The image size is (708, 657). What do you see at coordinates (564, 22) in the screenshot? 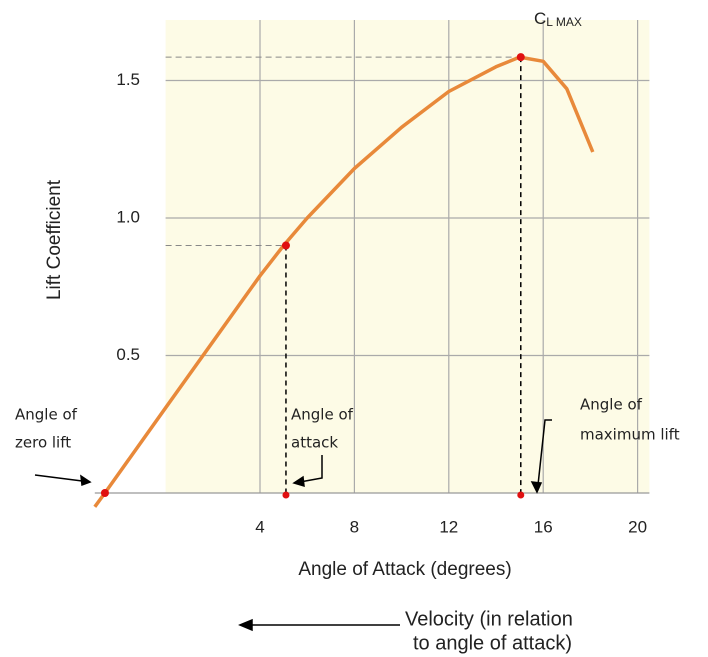
I see `cl-sub: L MAX` at bounding box center [564, 22].